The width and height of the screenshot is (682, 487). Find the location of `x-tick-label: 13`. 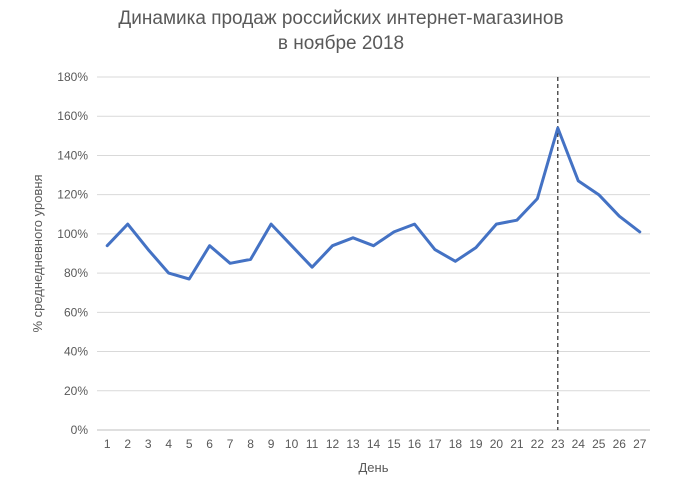

x-tick-label: 13 is located at coordinates (353, 444).